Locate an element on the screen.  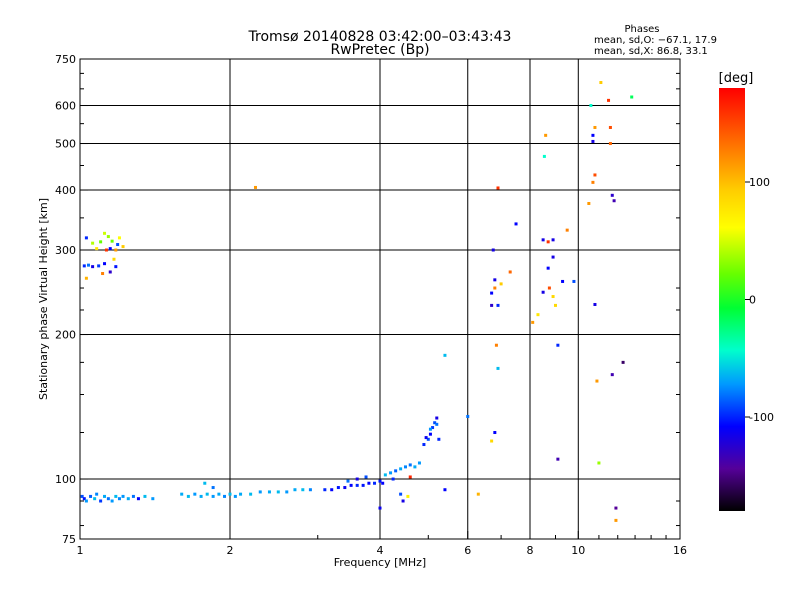
colorbar is located at coordinates (732, 299).